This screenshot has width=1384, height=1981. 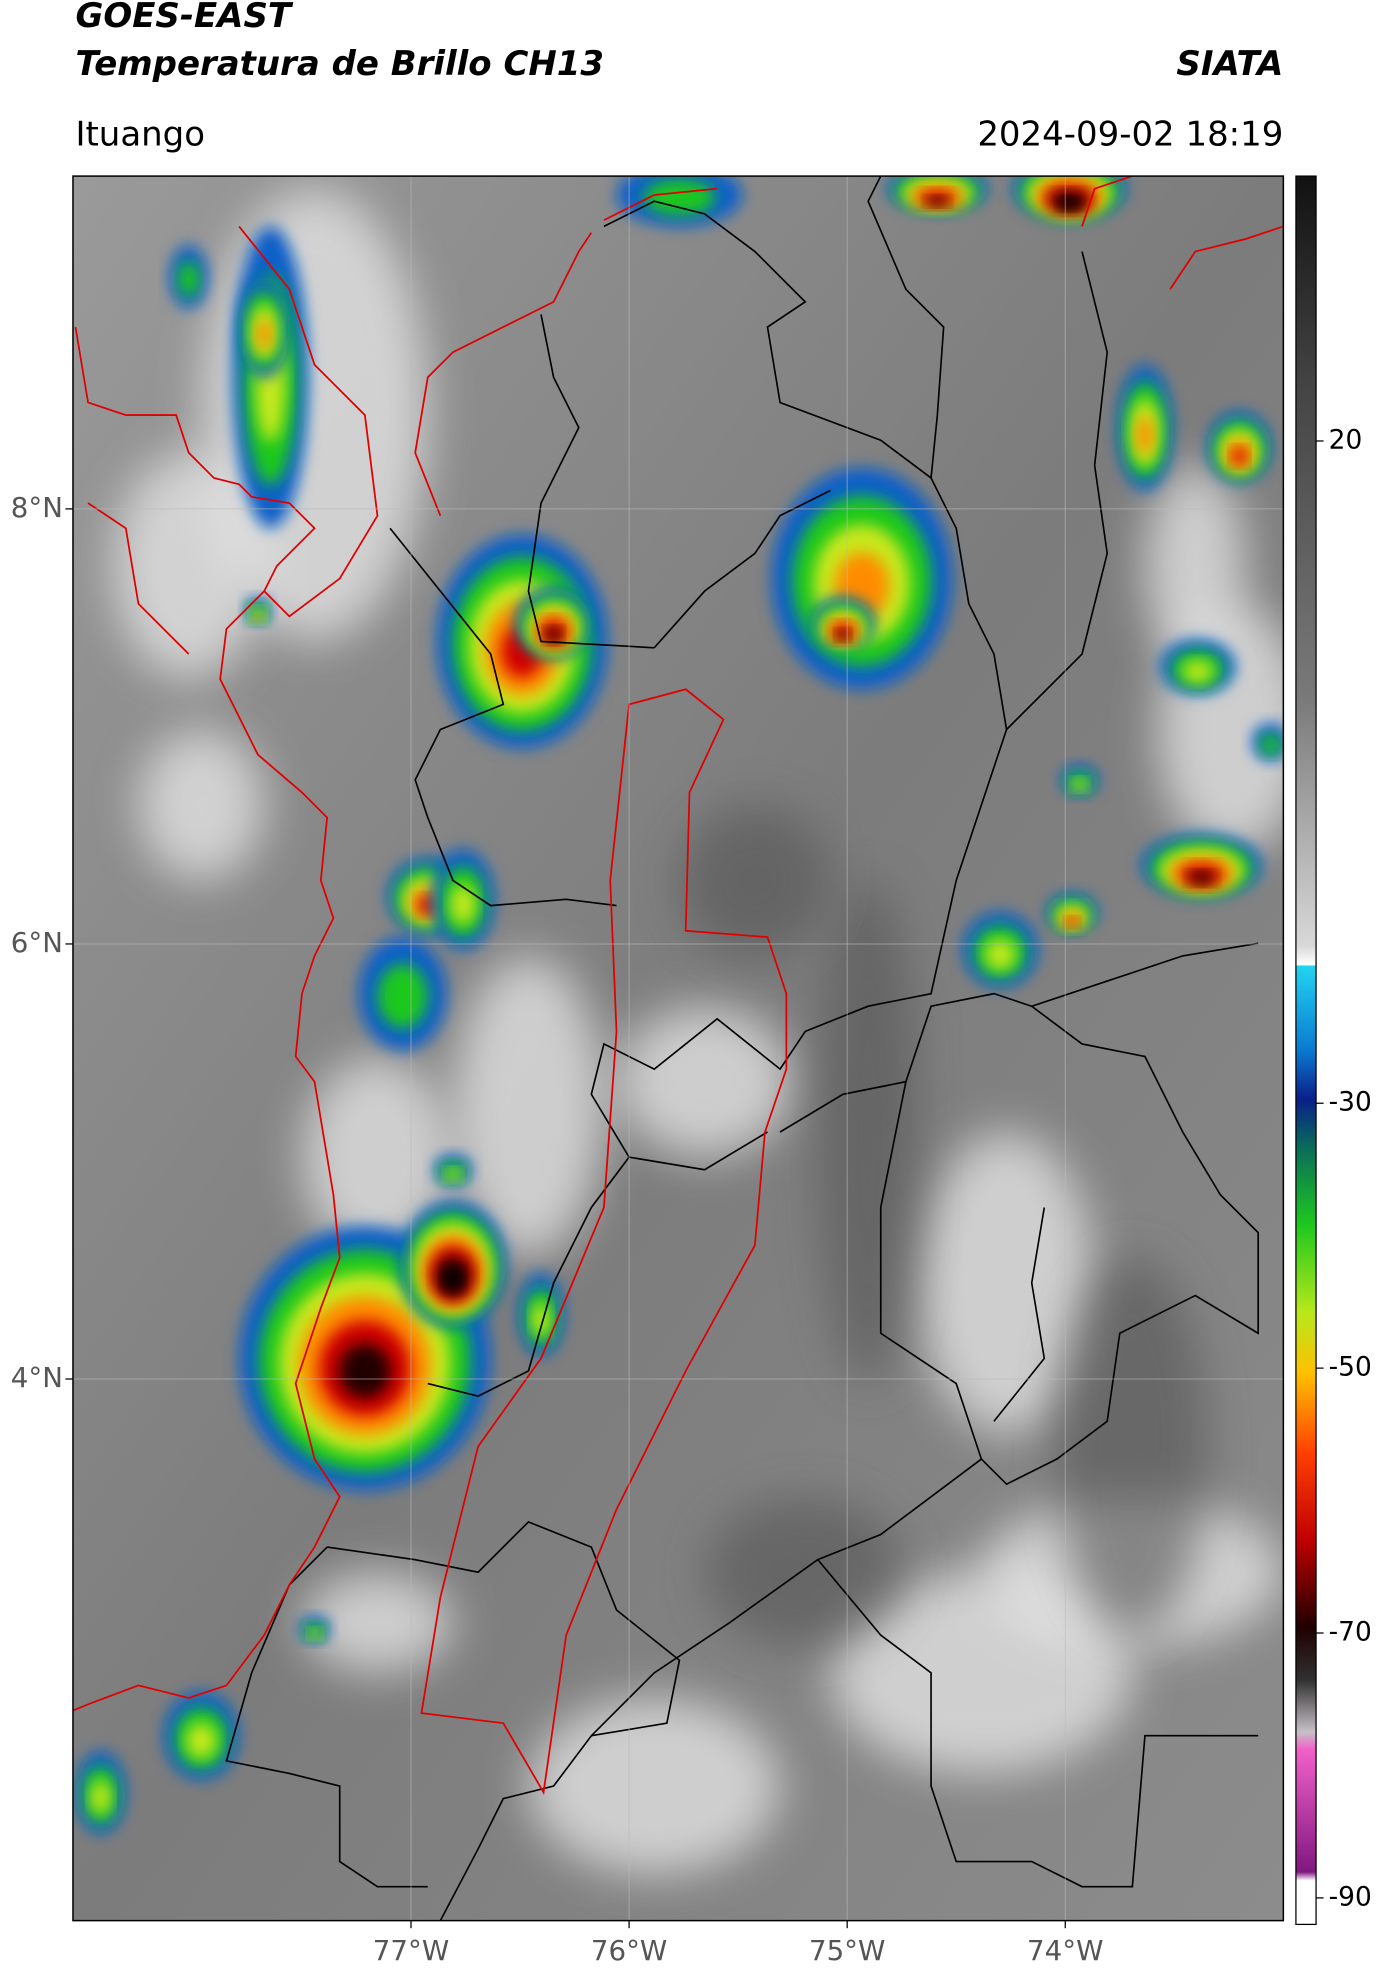 What do you see at coordinates (629, 1950) in the screenshot?
I see `x-tick-label: 76°W` at bounding box center [629, 1950].